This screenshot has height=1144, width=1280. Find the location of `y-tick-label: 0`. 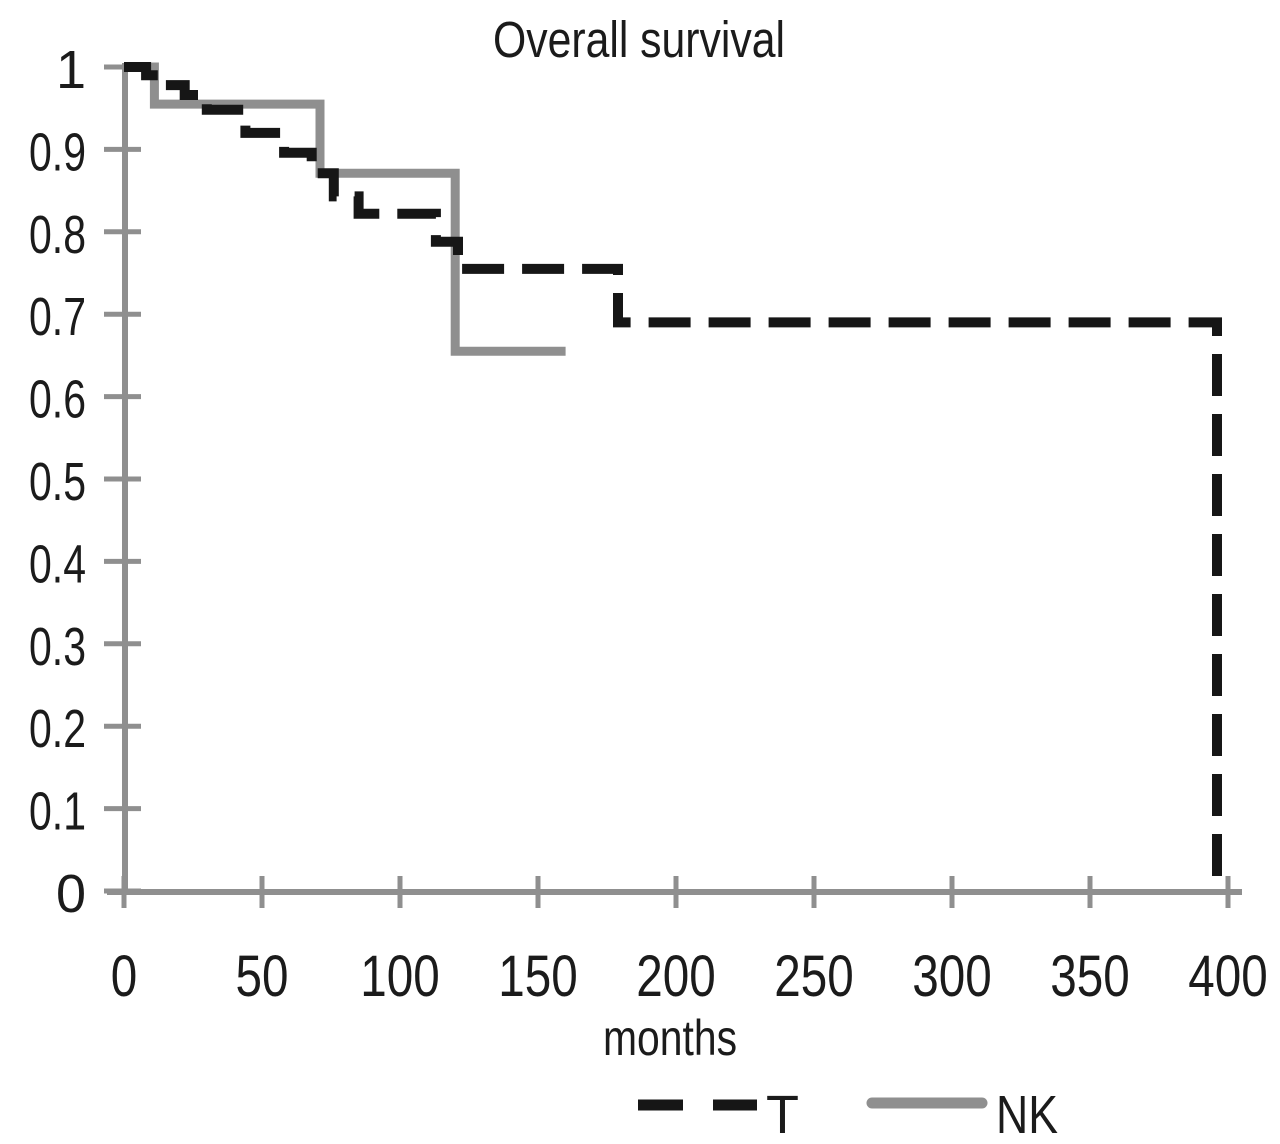

y-tick-label: 0 is located at coordinates (71, 894).